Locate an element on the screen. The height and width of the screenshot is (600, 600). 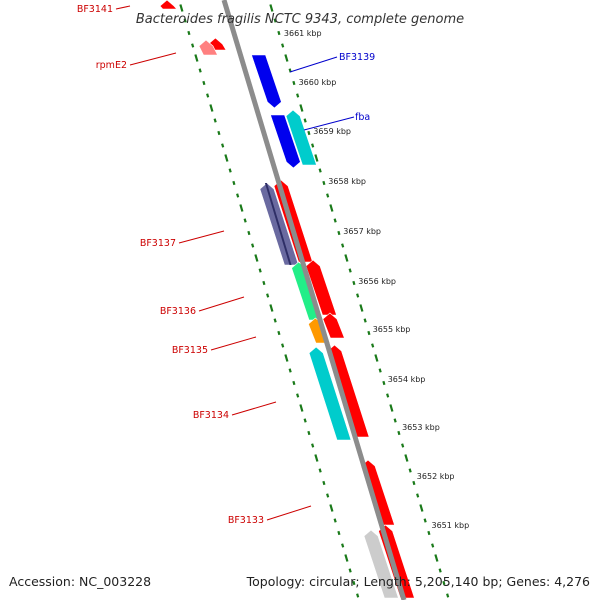
gene-label-bf3135: BF3135 is located at coordinates (190, 350).